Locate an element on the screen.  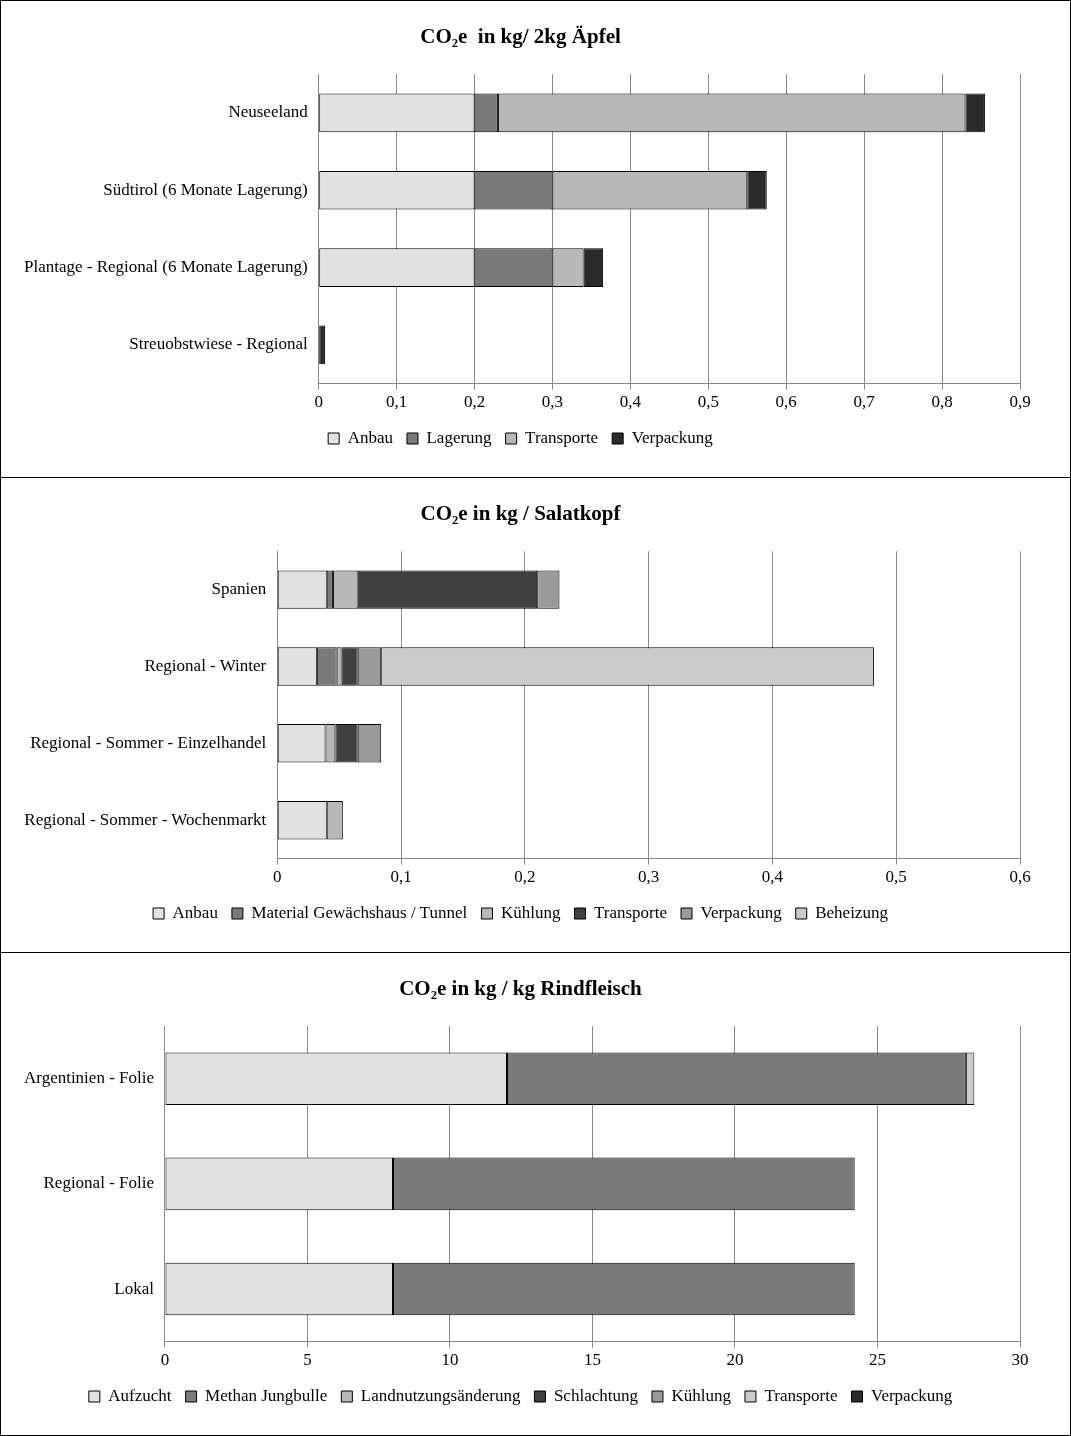
y-tick-label: Regional - Folie is located at coordinates (98, 1183).